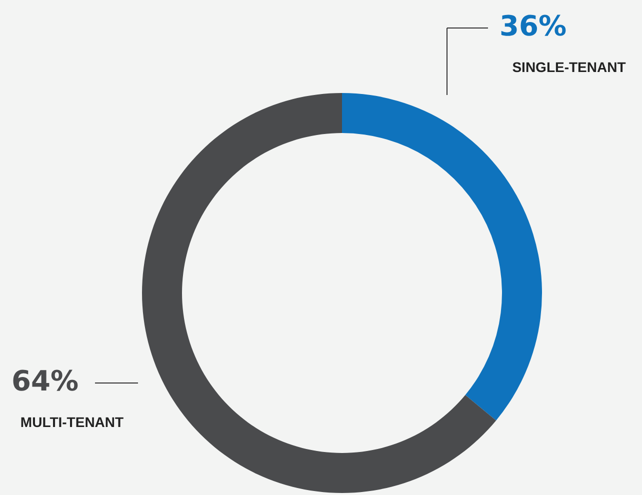  What do you see at coordinates (533, 25) in the screenshot?
I see `data-label: 36%` at bounding box center [533, 25].